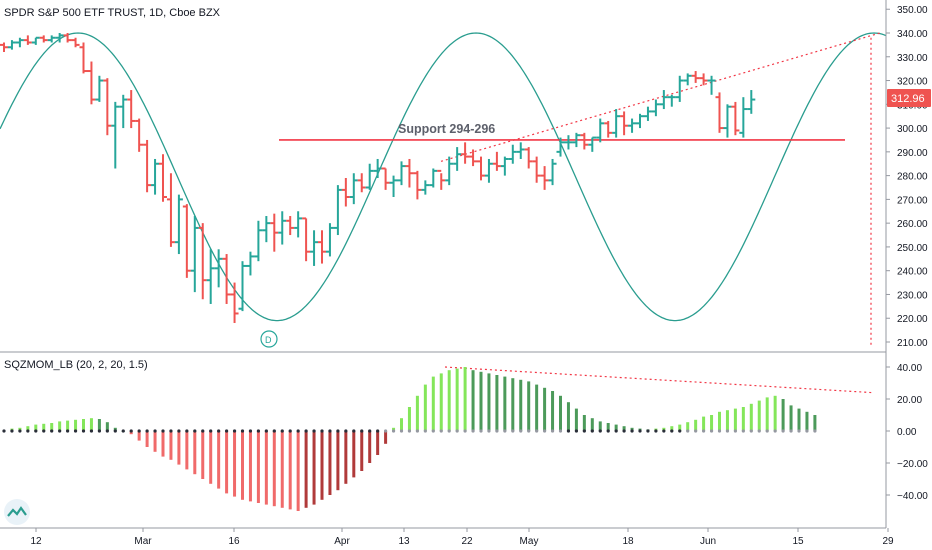 The image size is (932, 550). What do you see at coordinates (658, 380) in the screenshot?
I see `momentum-divergence-line` at bounding box center [658, 380].